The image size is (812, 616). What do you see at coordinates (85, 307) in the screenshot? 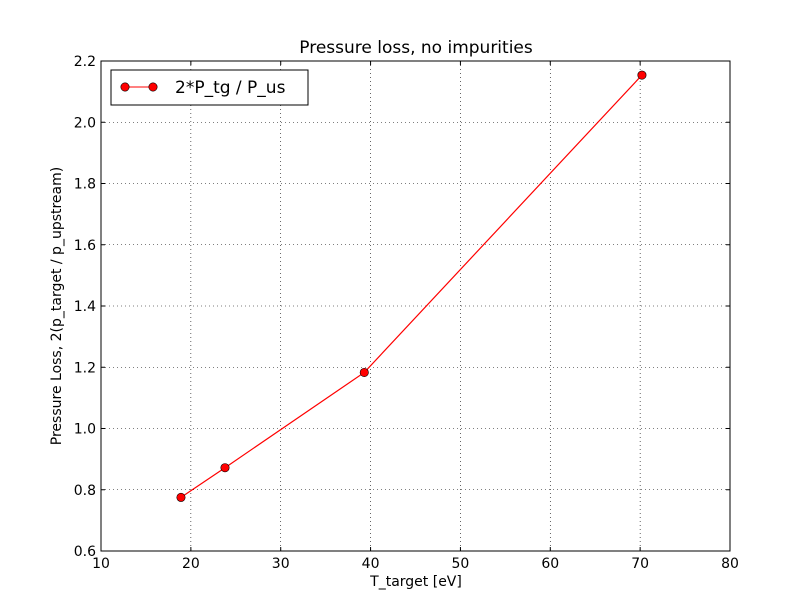
I see `y-tick-label: 1.4` at bounding box center [85, 307].